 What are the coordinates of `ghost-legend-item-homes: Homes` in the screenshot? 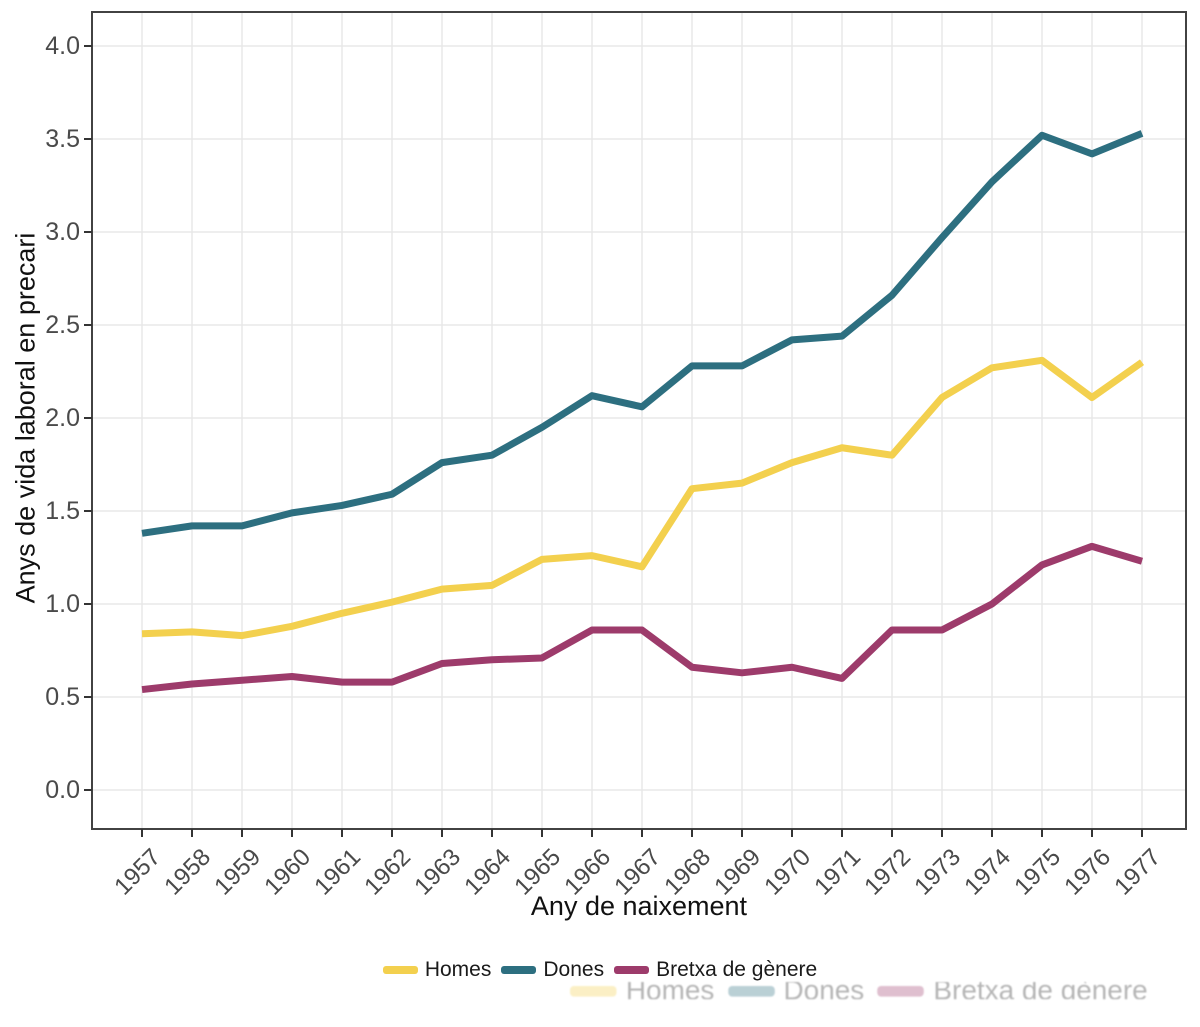 It's located at (642, 990).